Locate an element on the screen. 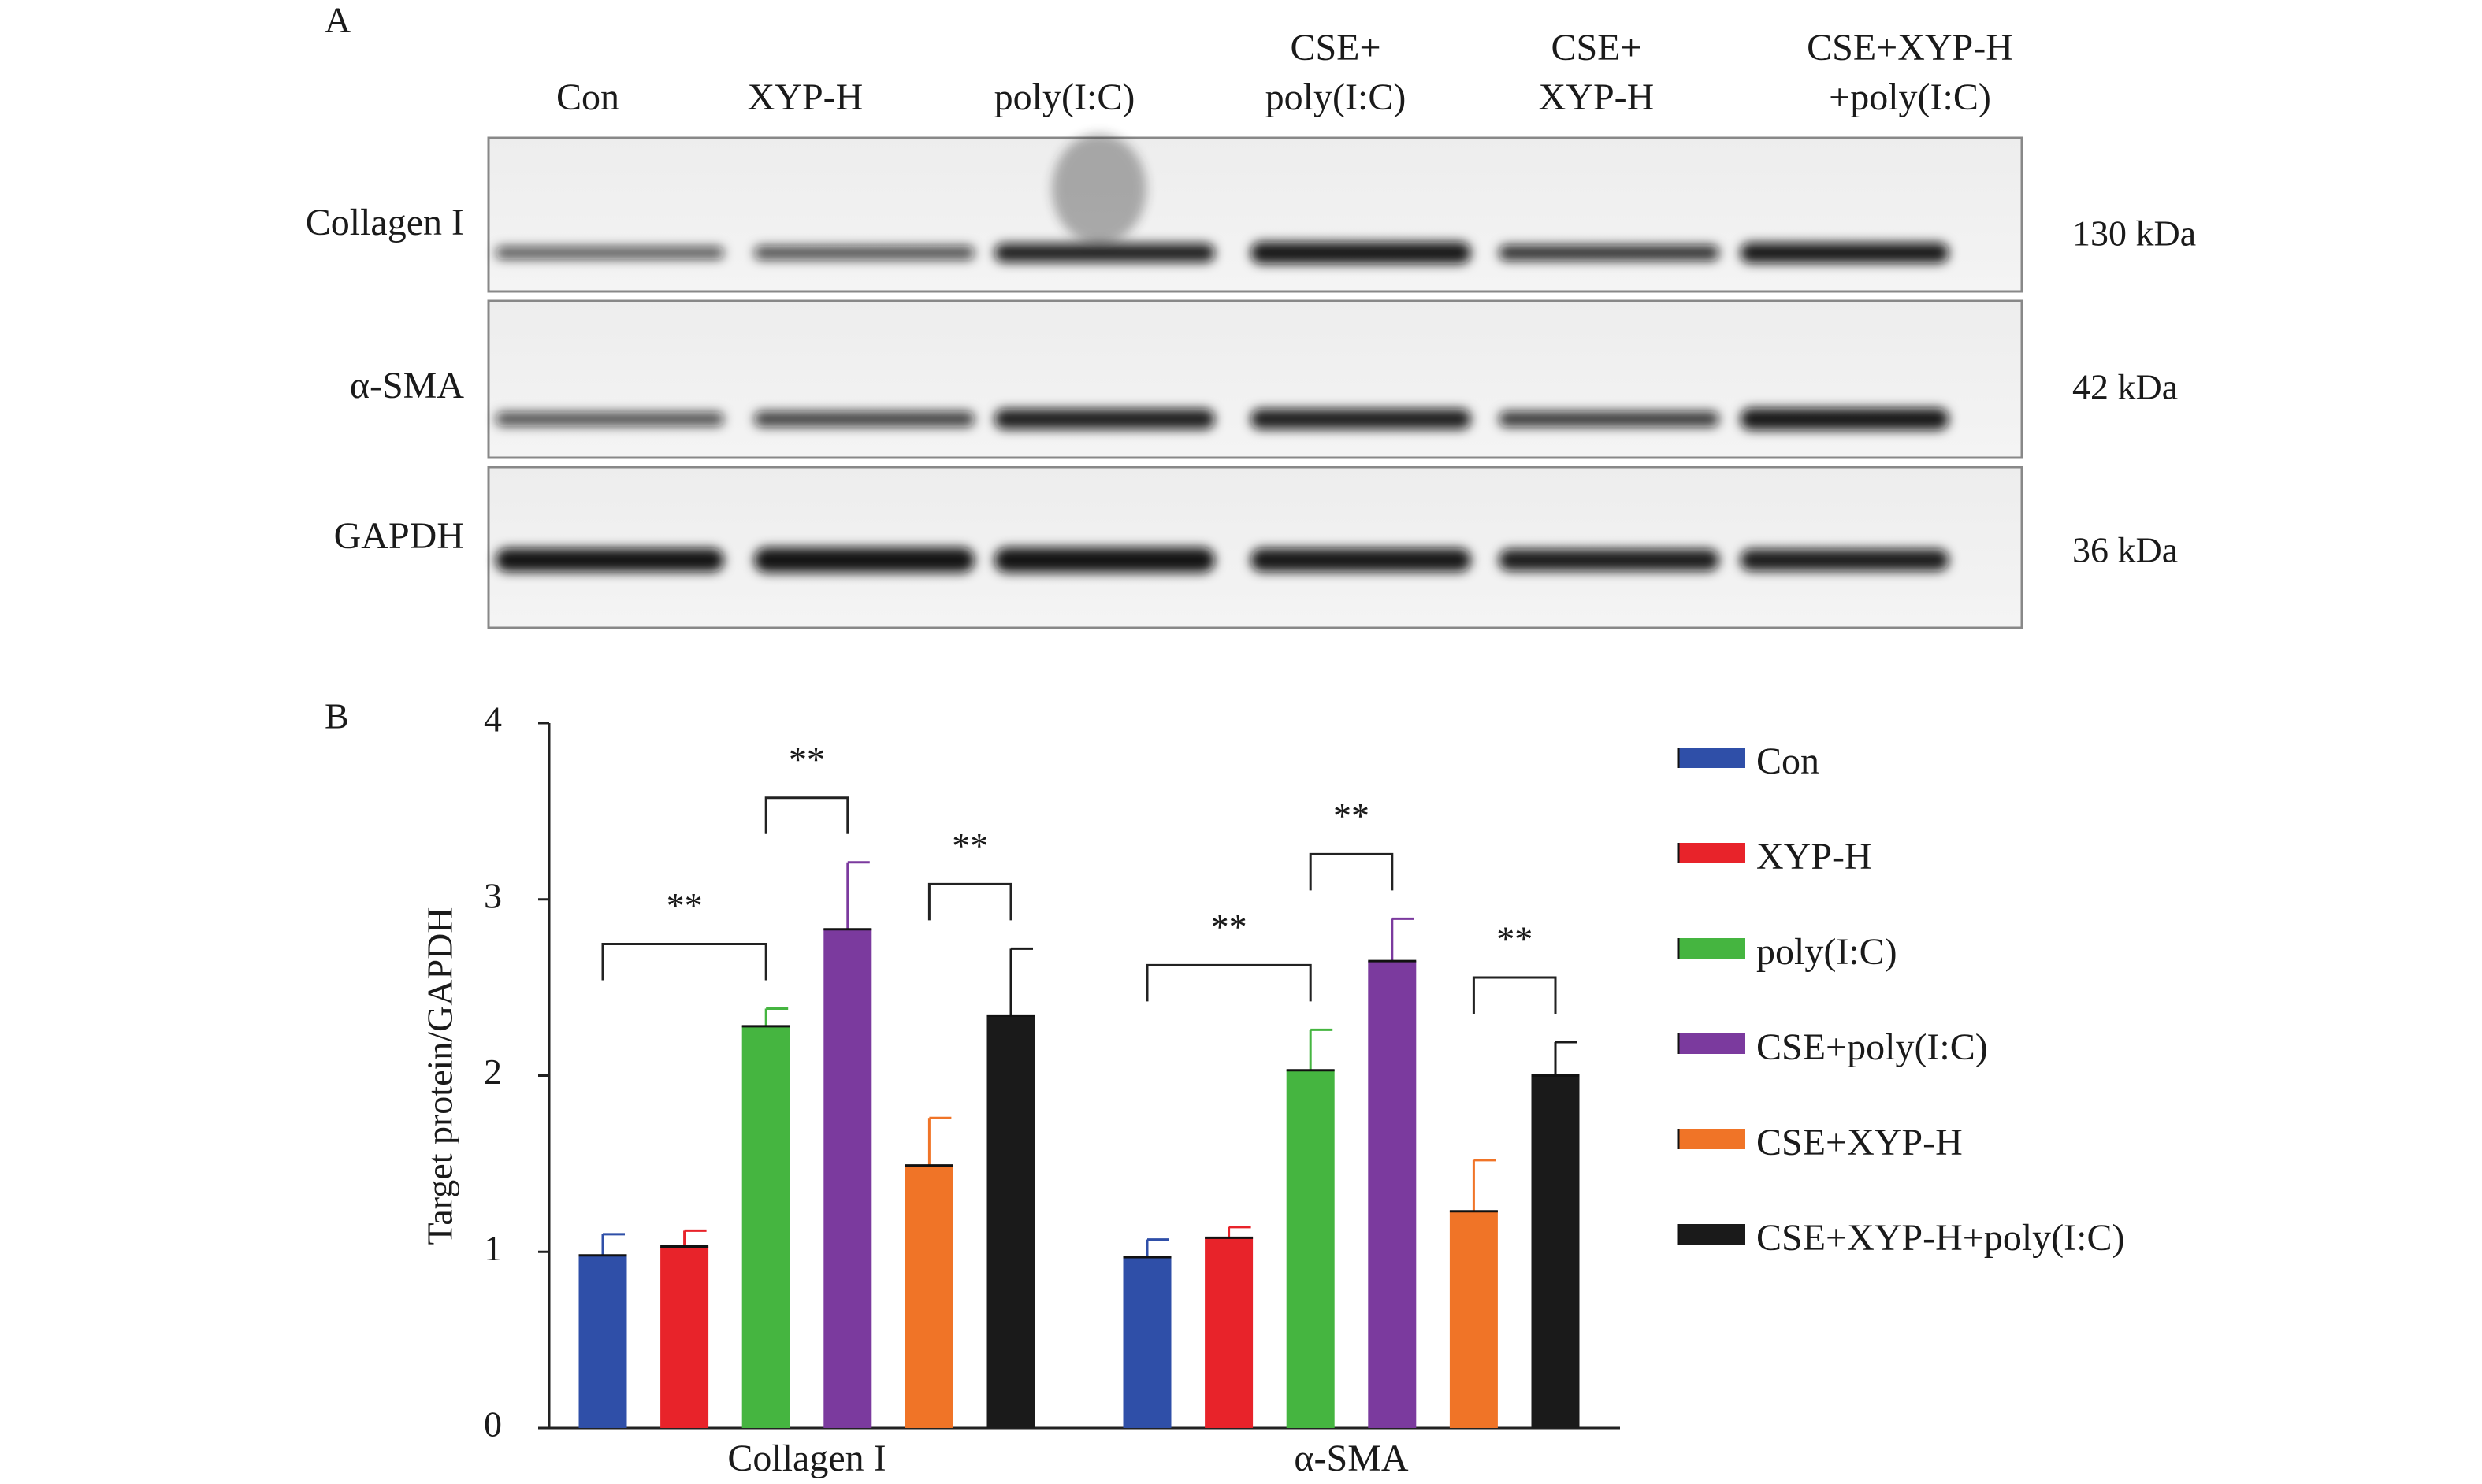 This screenshot has height=1484, width=2482. x-tick-label: α-SMA is located at coordinates (1351, 1458).